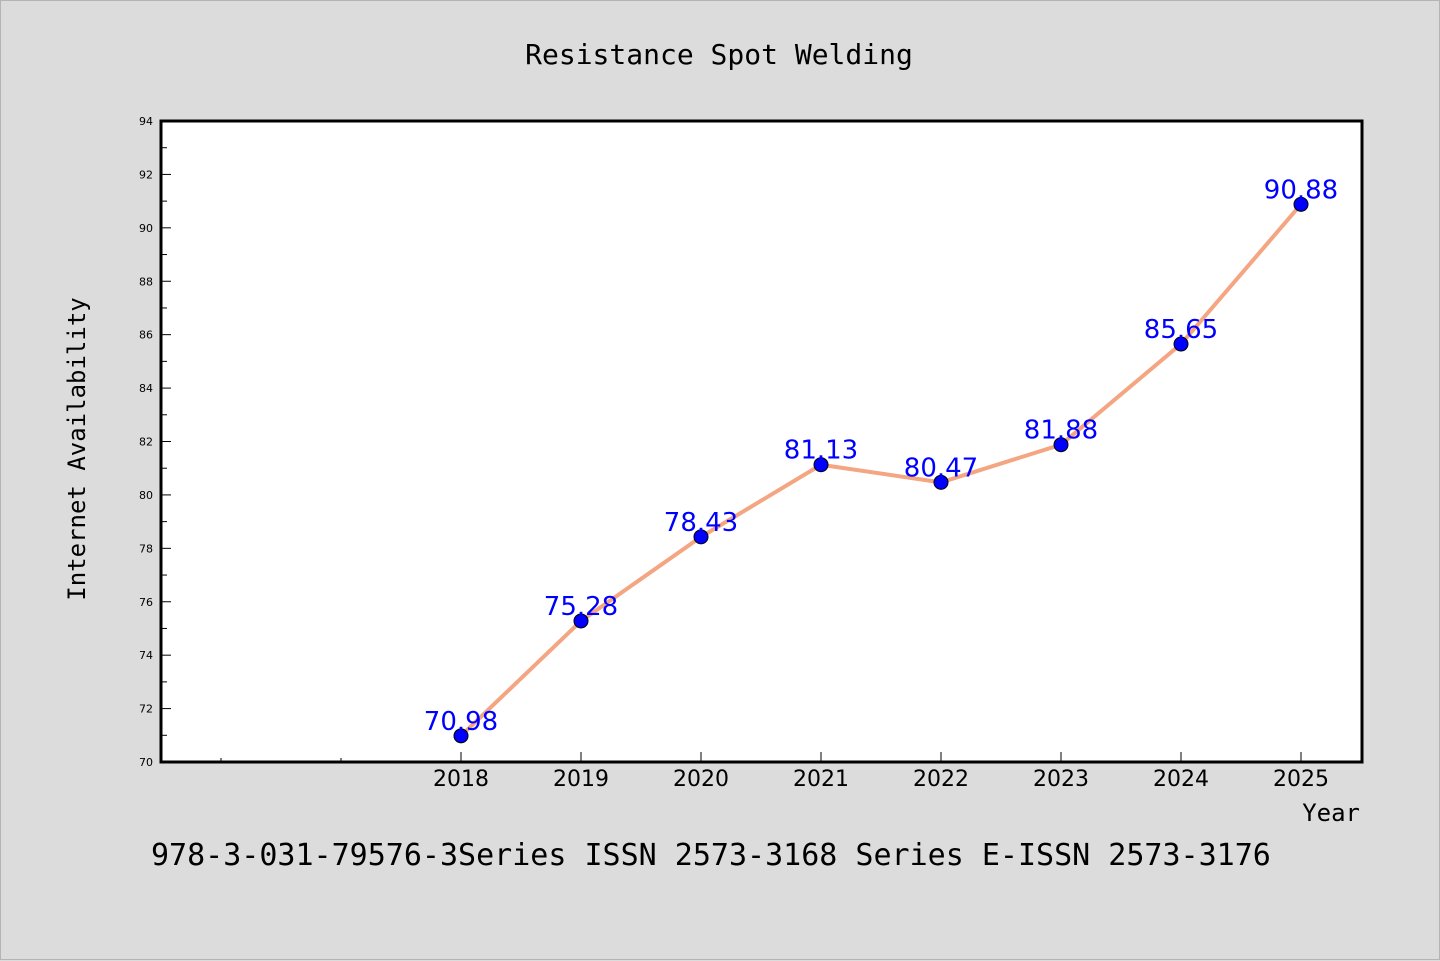  Describe the element at coordinates (146, 442) in the screenshot. I see `y-tick-label: 82` at that location.